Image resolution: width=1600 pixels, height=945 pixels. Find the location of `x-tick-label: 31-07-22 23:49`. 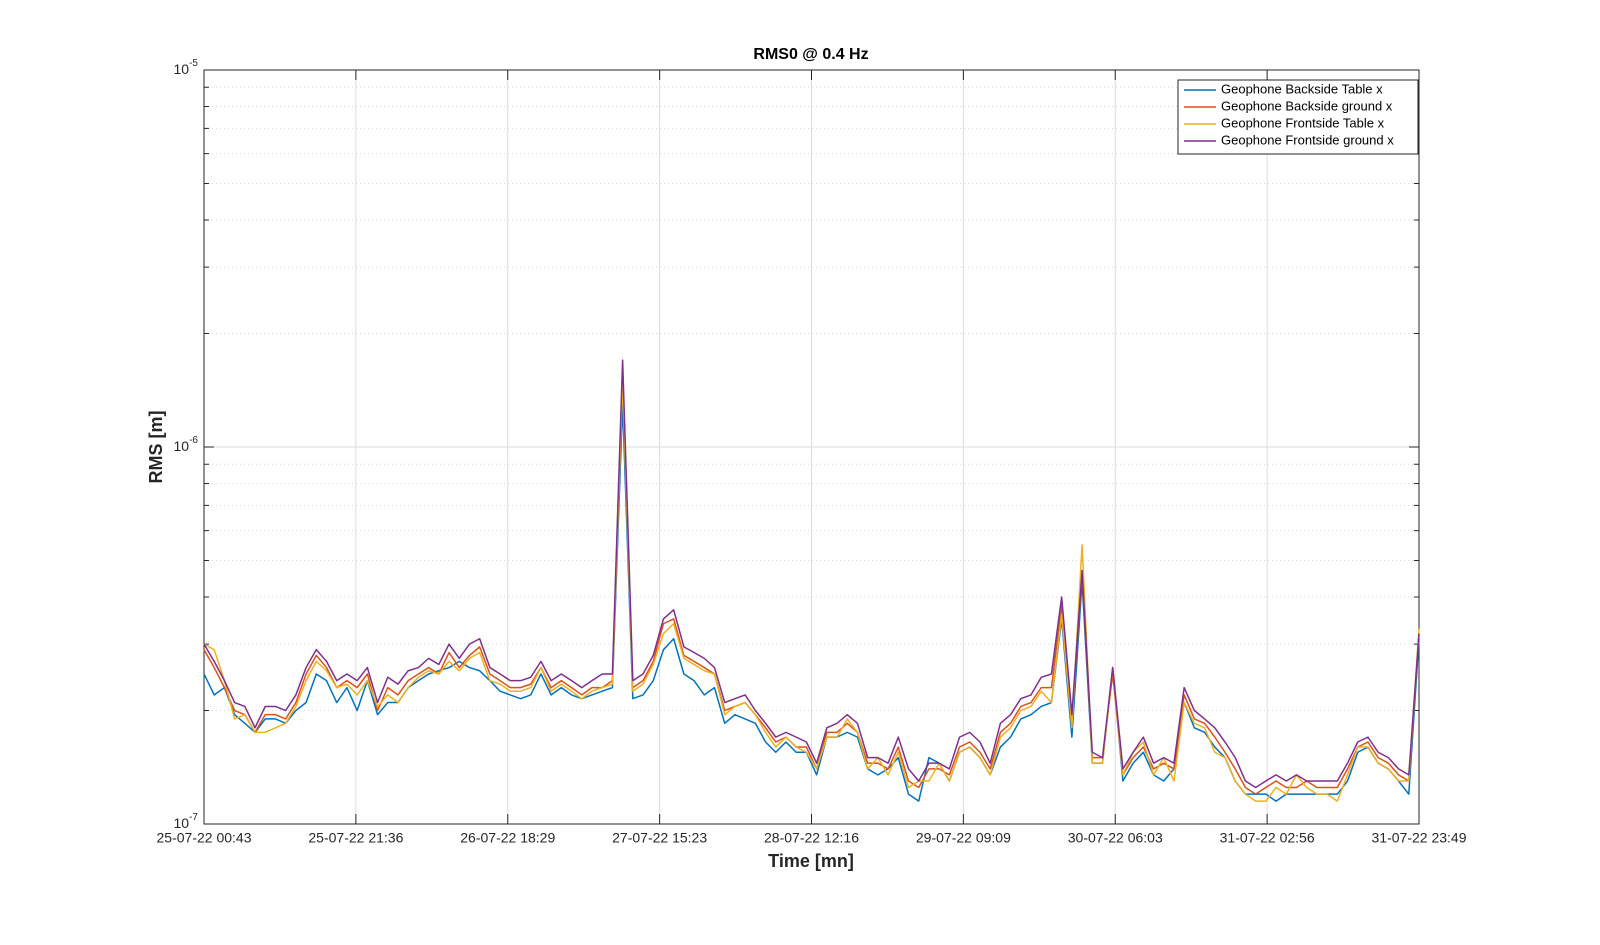

x-tick-label: 31-07-22 23:49 is located at coordinates (1419, 838).